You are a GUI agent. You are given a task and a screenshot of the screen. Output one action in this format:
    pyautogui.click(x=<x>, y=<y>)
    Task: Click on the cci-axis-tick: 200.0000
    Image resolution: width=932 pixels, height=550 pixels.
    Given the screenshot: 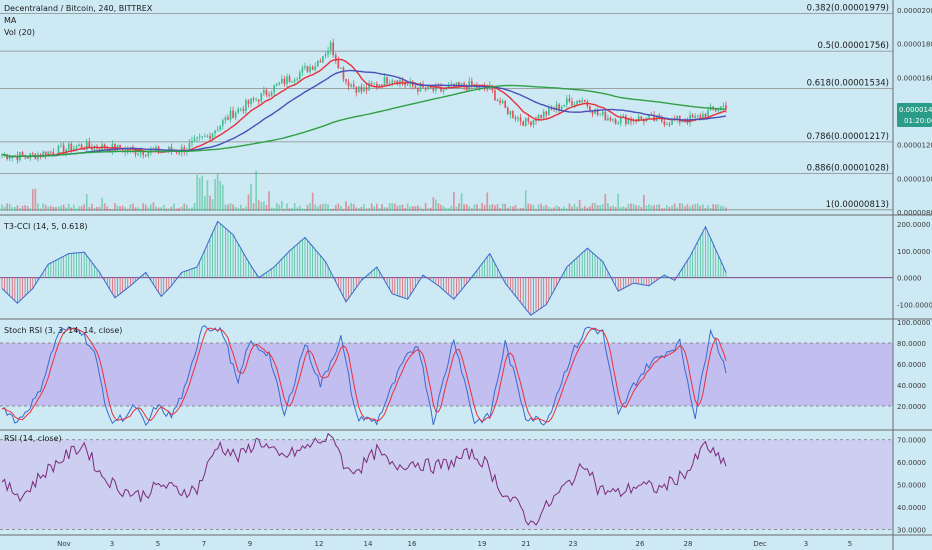 What is the action you would take?
    pyautogui.click(x=913, y=225)
    